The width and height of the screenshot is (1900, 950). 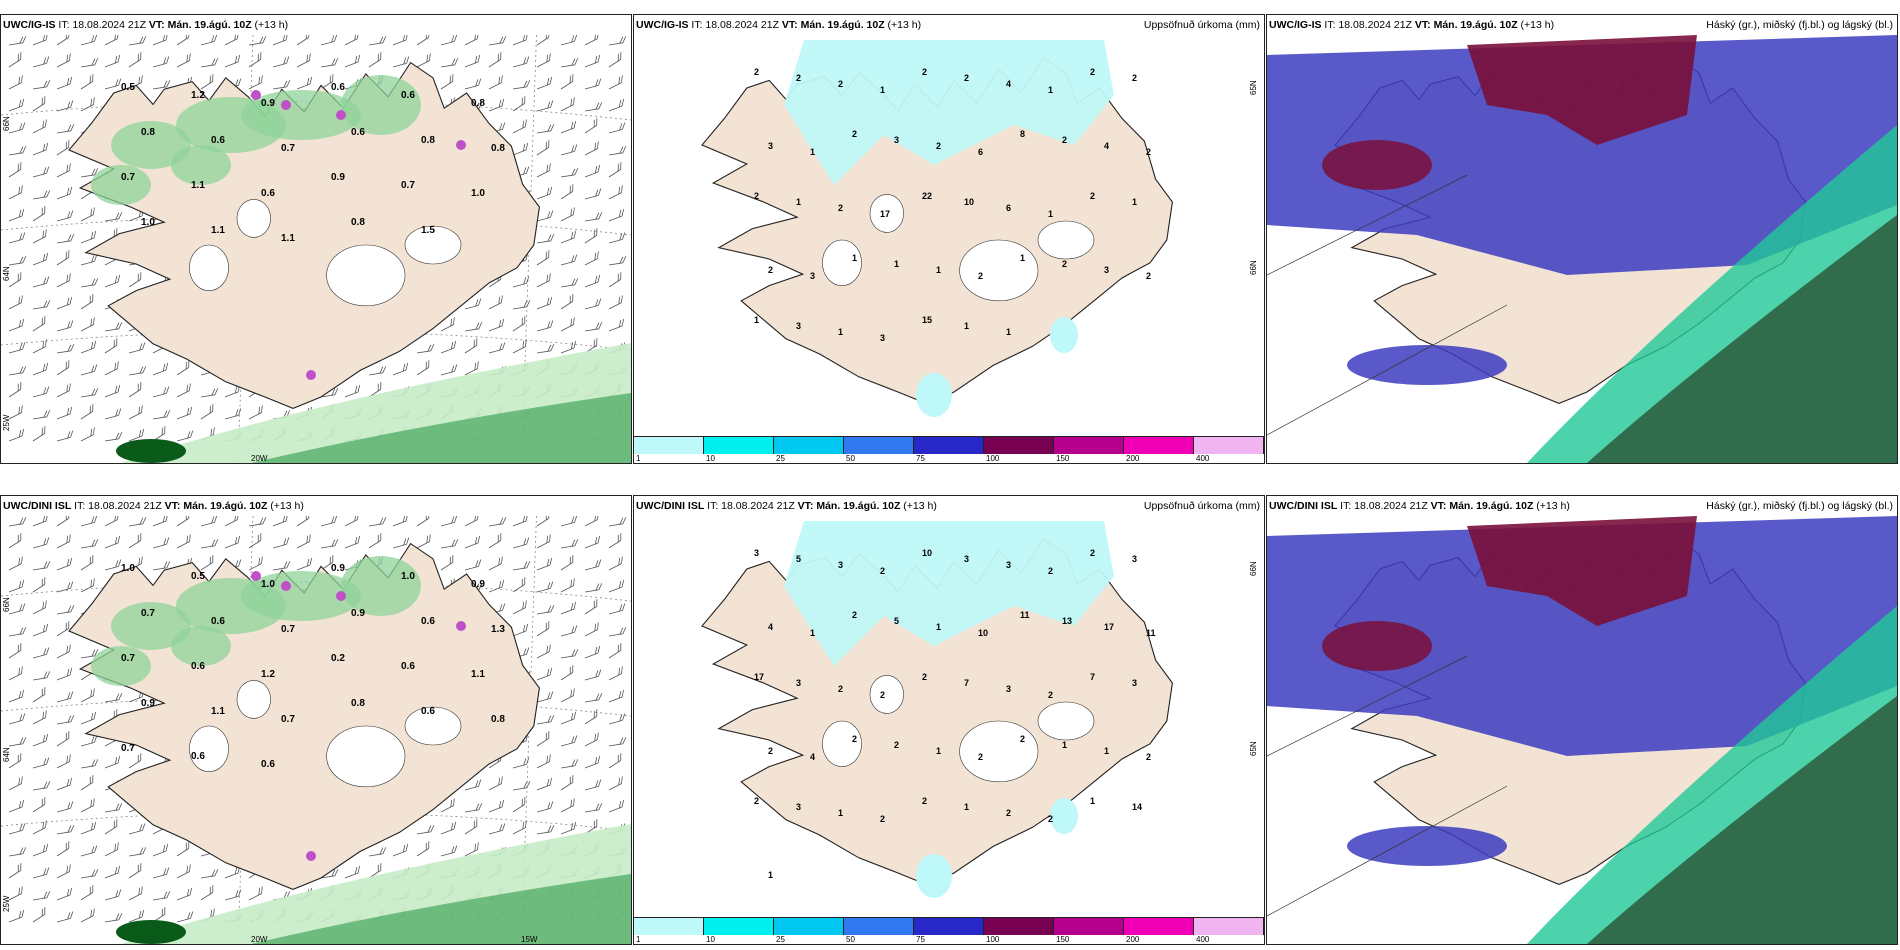 What do you see at coordinates (980, 152) in the screenshot?
I see `precip-value: 6` at bounding box center [980, 152].